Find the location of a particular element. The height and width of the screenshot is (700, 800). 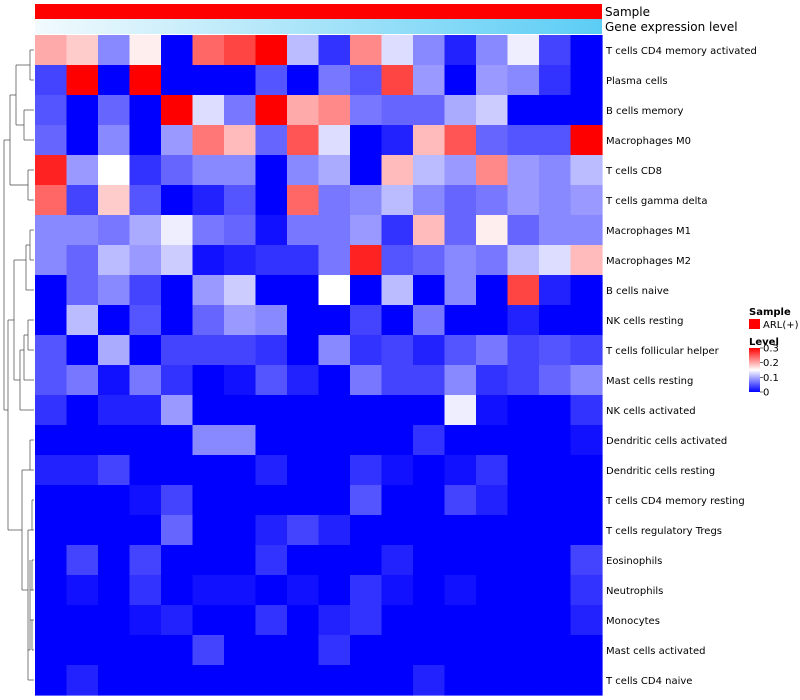

row-label: Plasma cells is located at coordinates (637, 81).